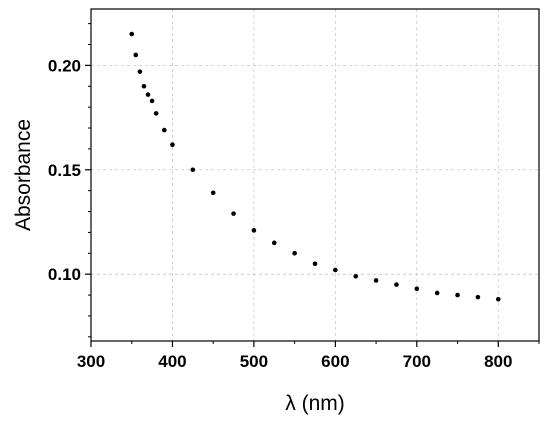  Describe the element at coordinates (172, 361) in the screenshot. I see `x-tick-label: 400` at that location.